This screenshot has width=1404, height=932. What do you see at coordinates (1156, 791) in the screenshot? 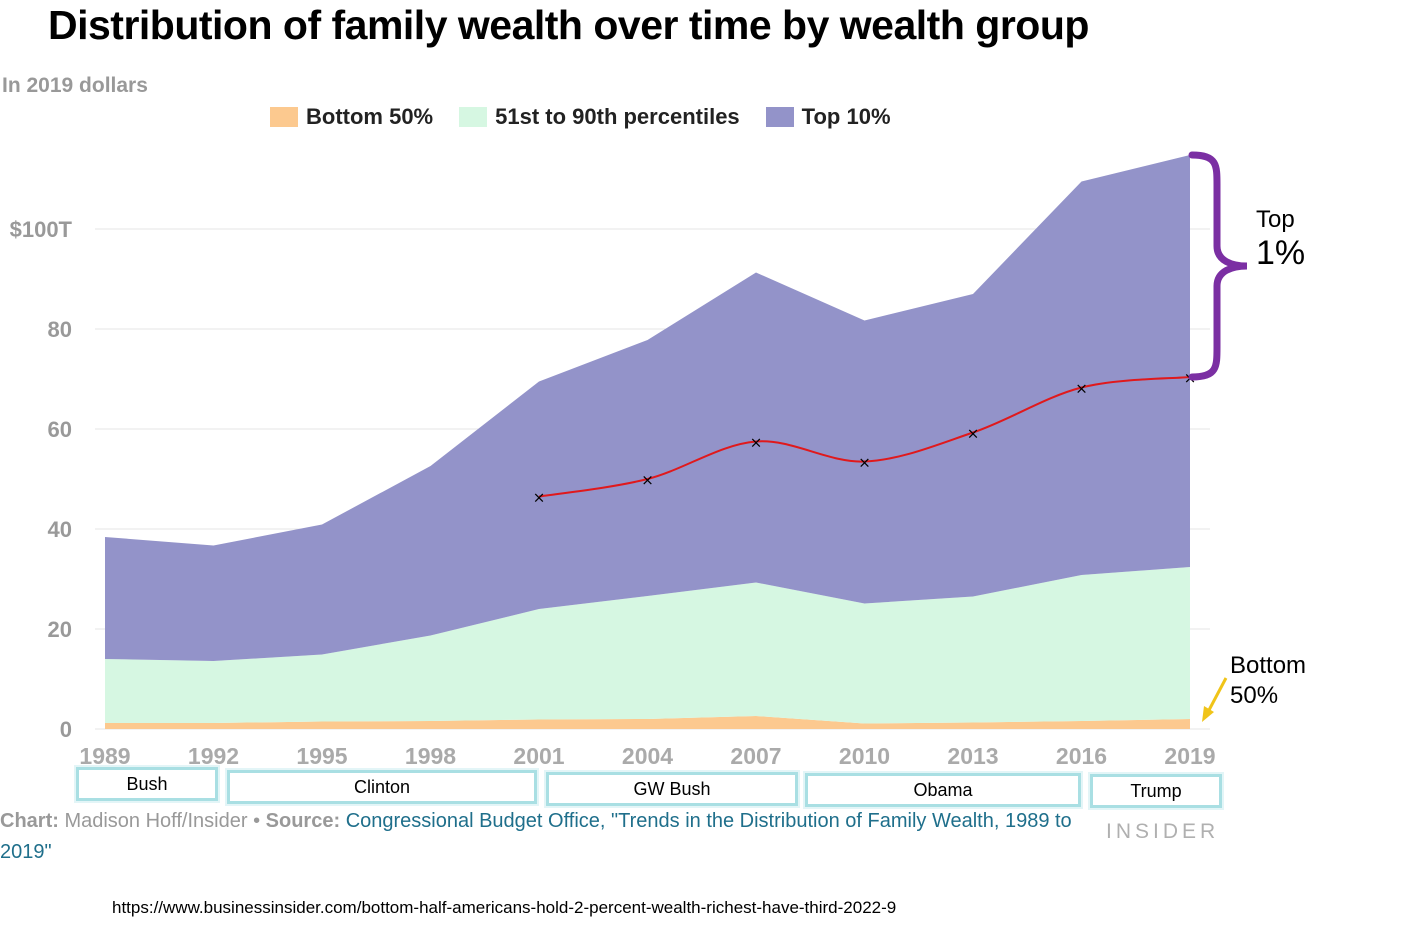
I see `term-box-trump: Trump` at bounding box center [1156, 791].